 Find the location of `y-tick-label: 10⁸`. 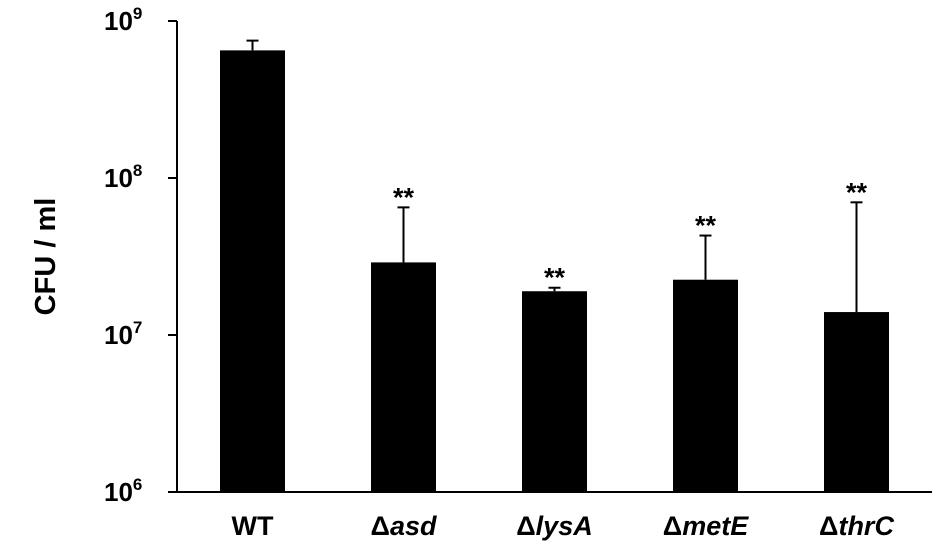

y-tick-label: 10⁸ is located at coordinates (123, 177).